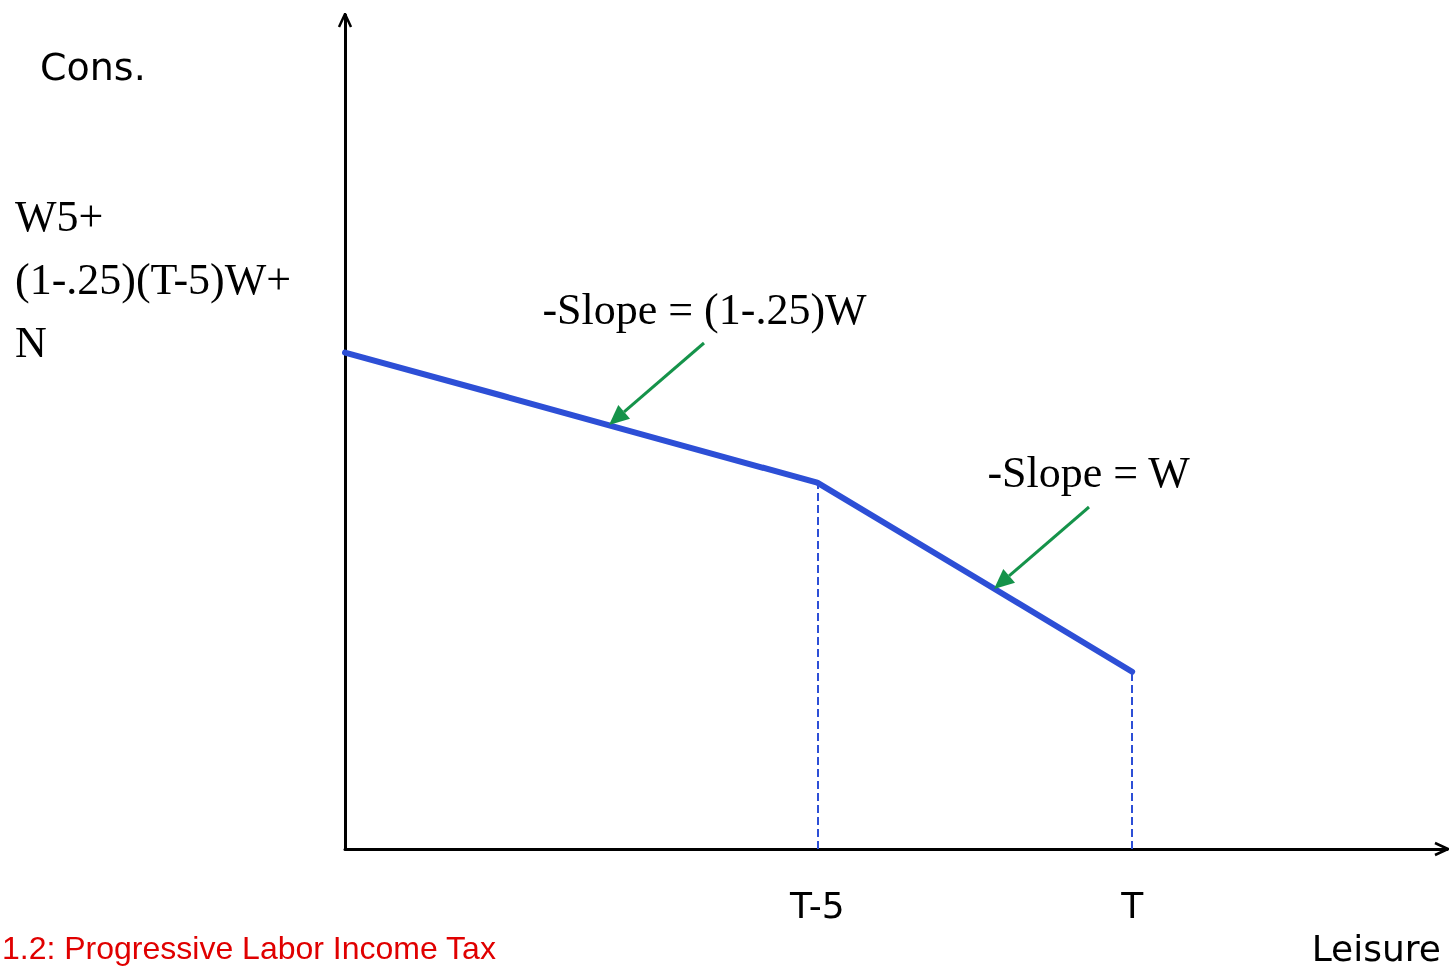 This screenshot has width=1451, height=966. What do you see at coordinates (93, 67) in the screenshot?
I see `text: Cons.` at bounding box center [93, 67].